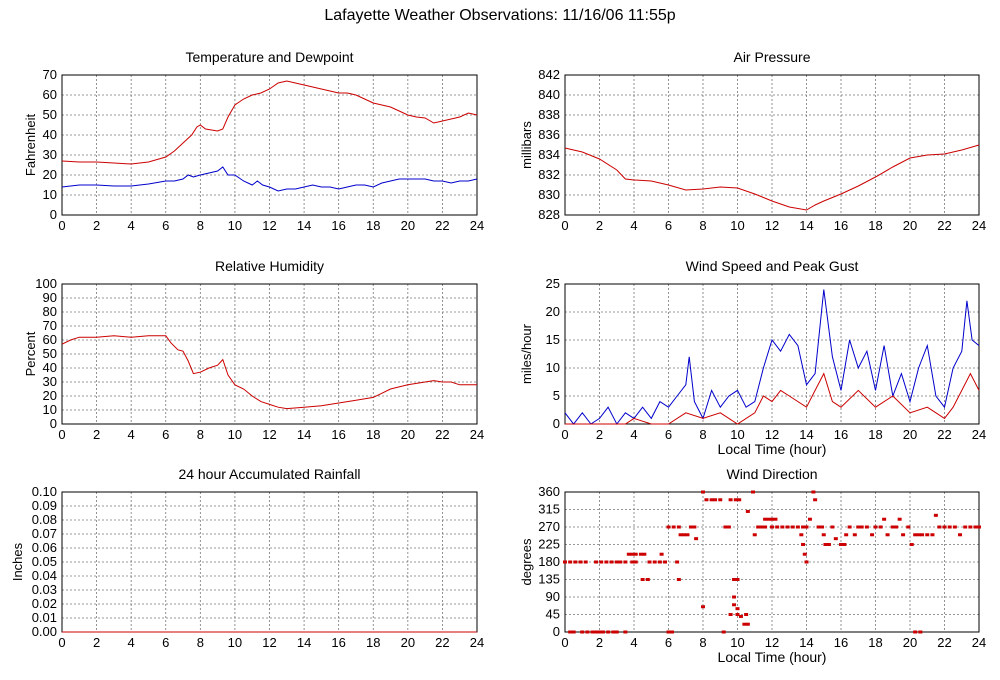 The image size is (1000, 680). I want to click on temp-y-tick-label: 20, so click(50, 174).